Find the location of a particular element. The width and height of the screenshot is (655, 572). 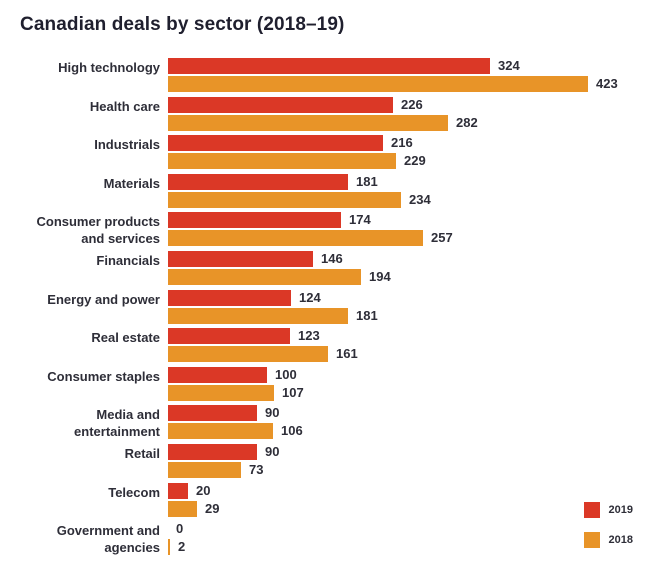

value-label-2018: 106 is located at coordinates (292, 431).